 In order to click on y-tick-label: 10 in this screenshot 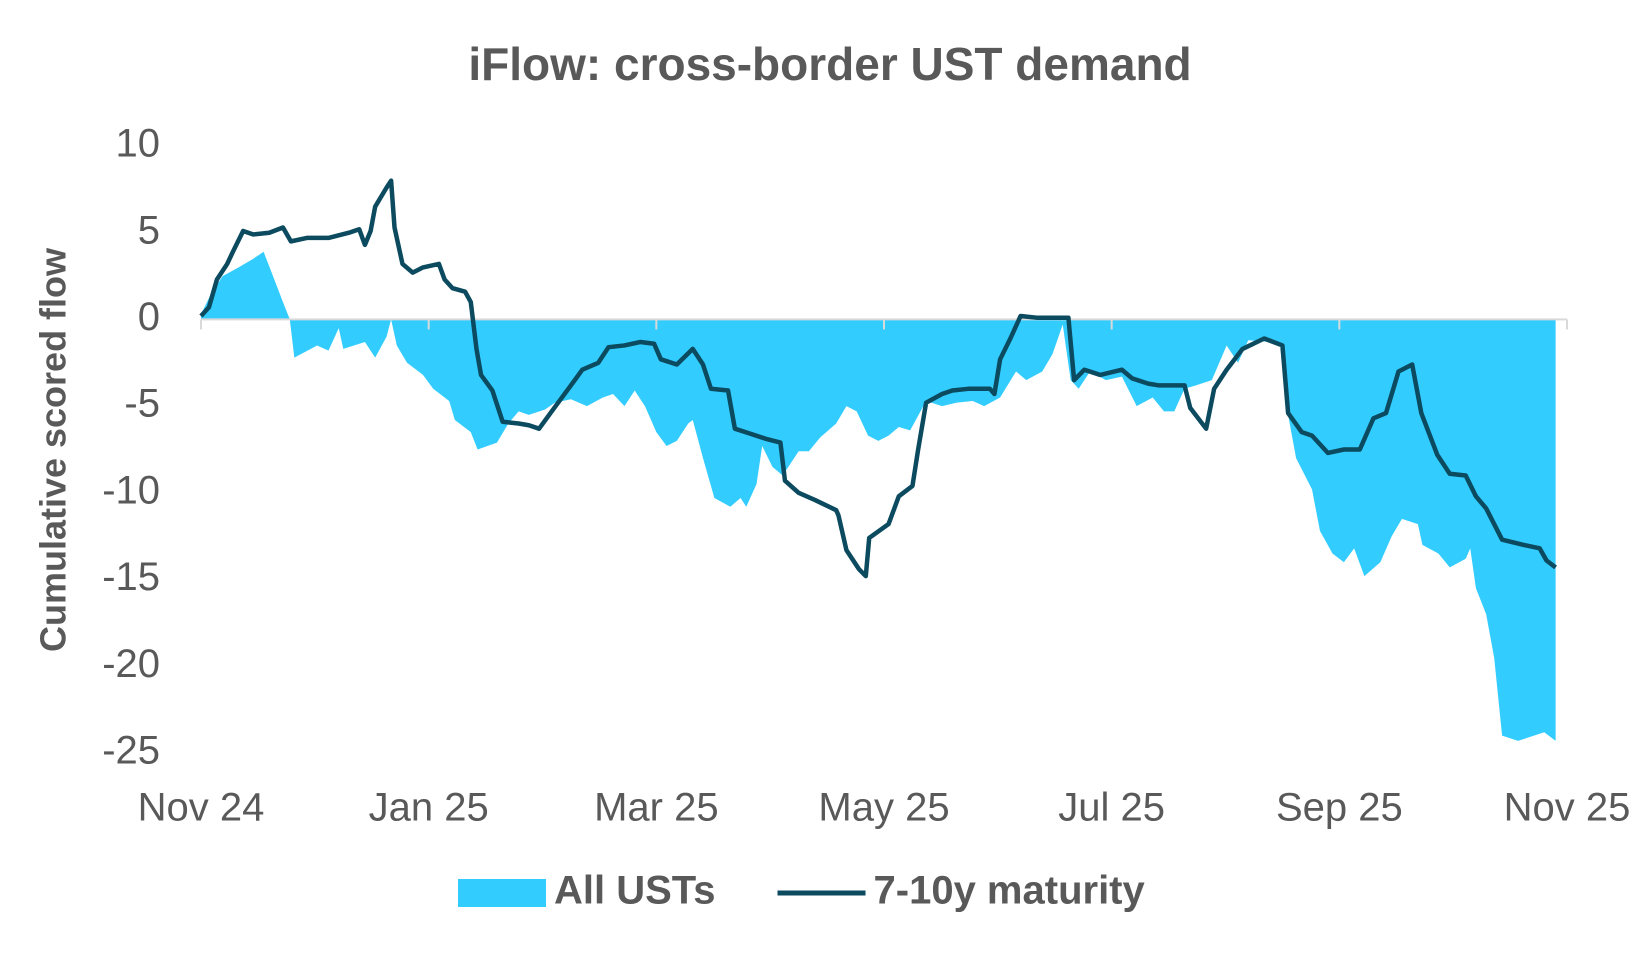, I will do `click(138, 144)`.